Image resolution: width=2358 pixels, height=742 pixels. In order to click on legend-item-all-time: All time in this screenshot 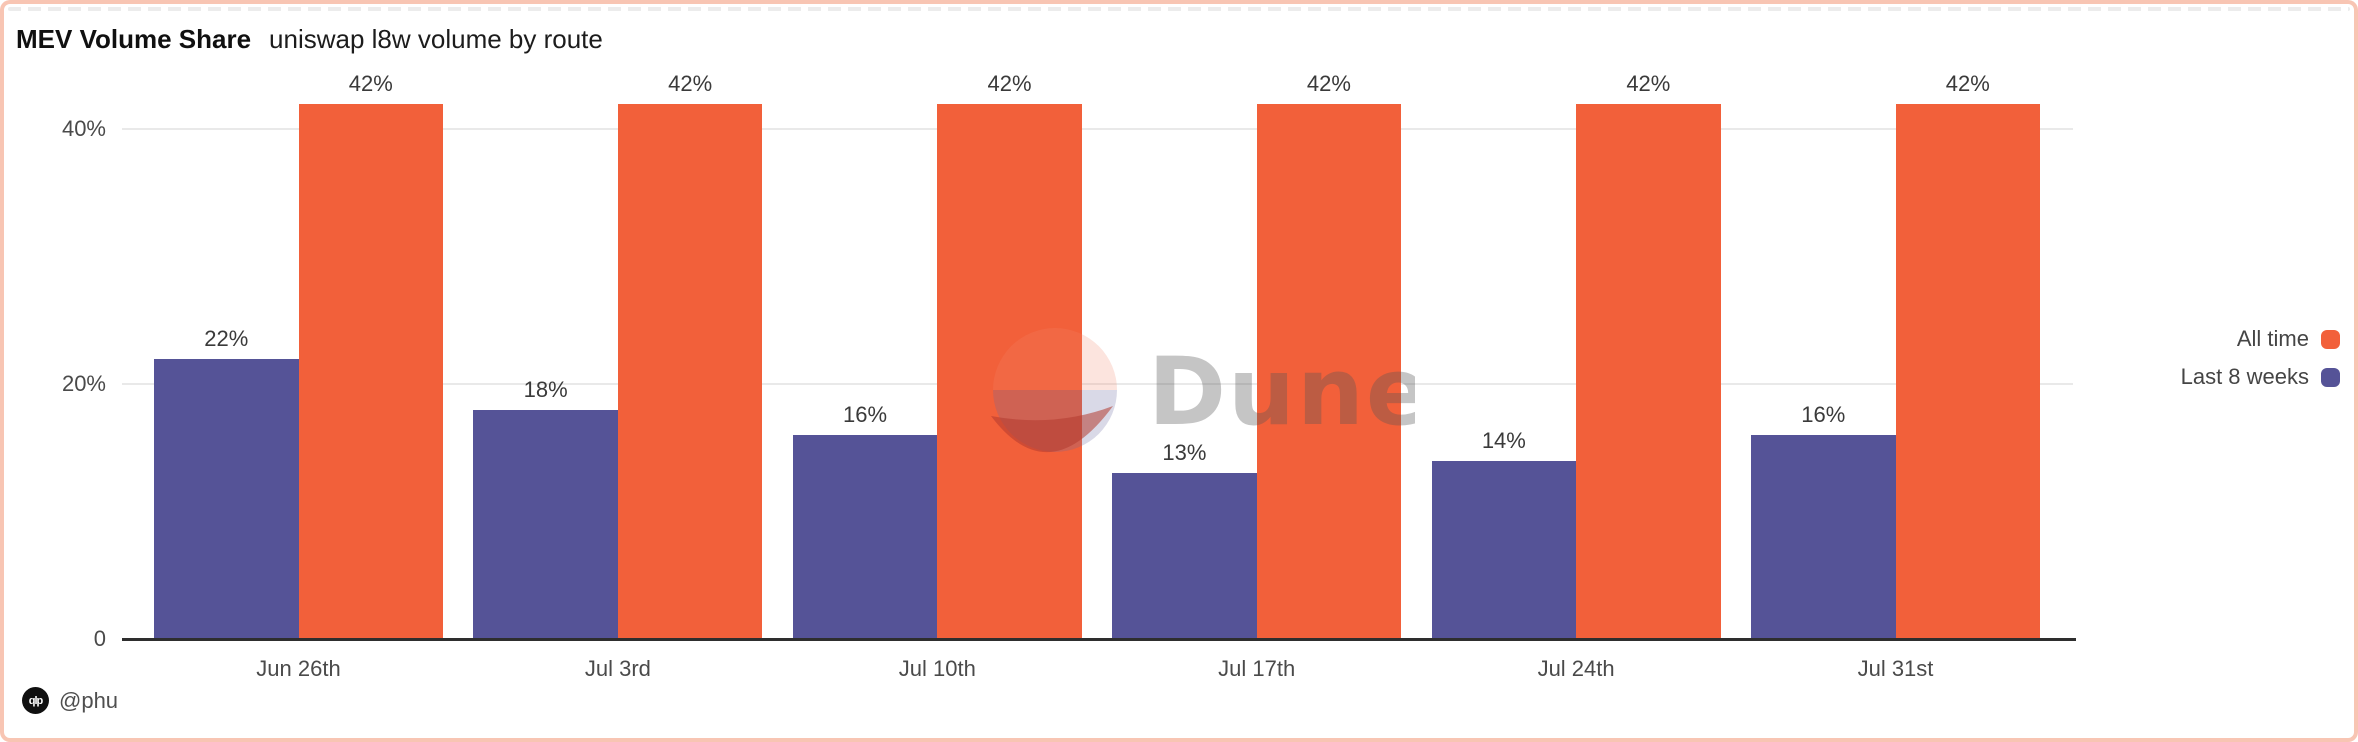, I will do `click(2260, 339)`.